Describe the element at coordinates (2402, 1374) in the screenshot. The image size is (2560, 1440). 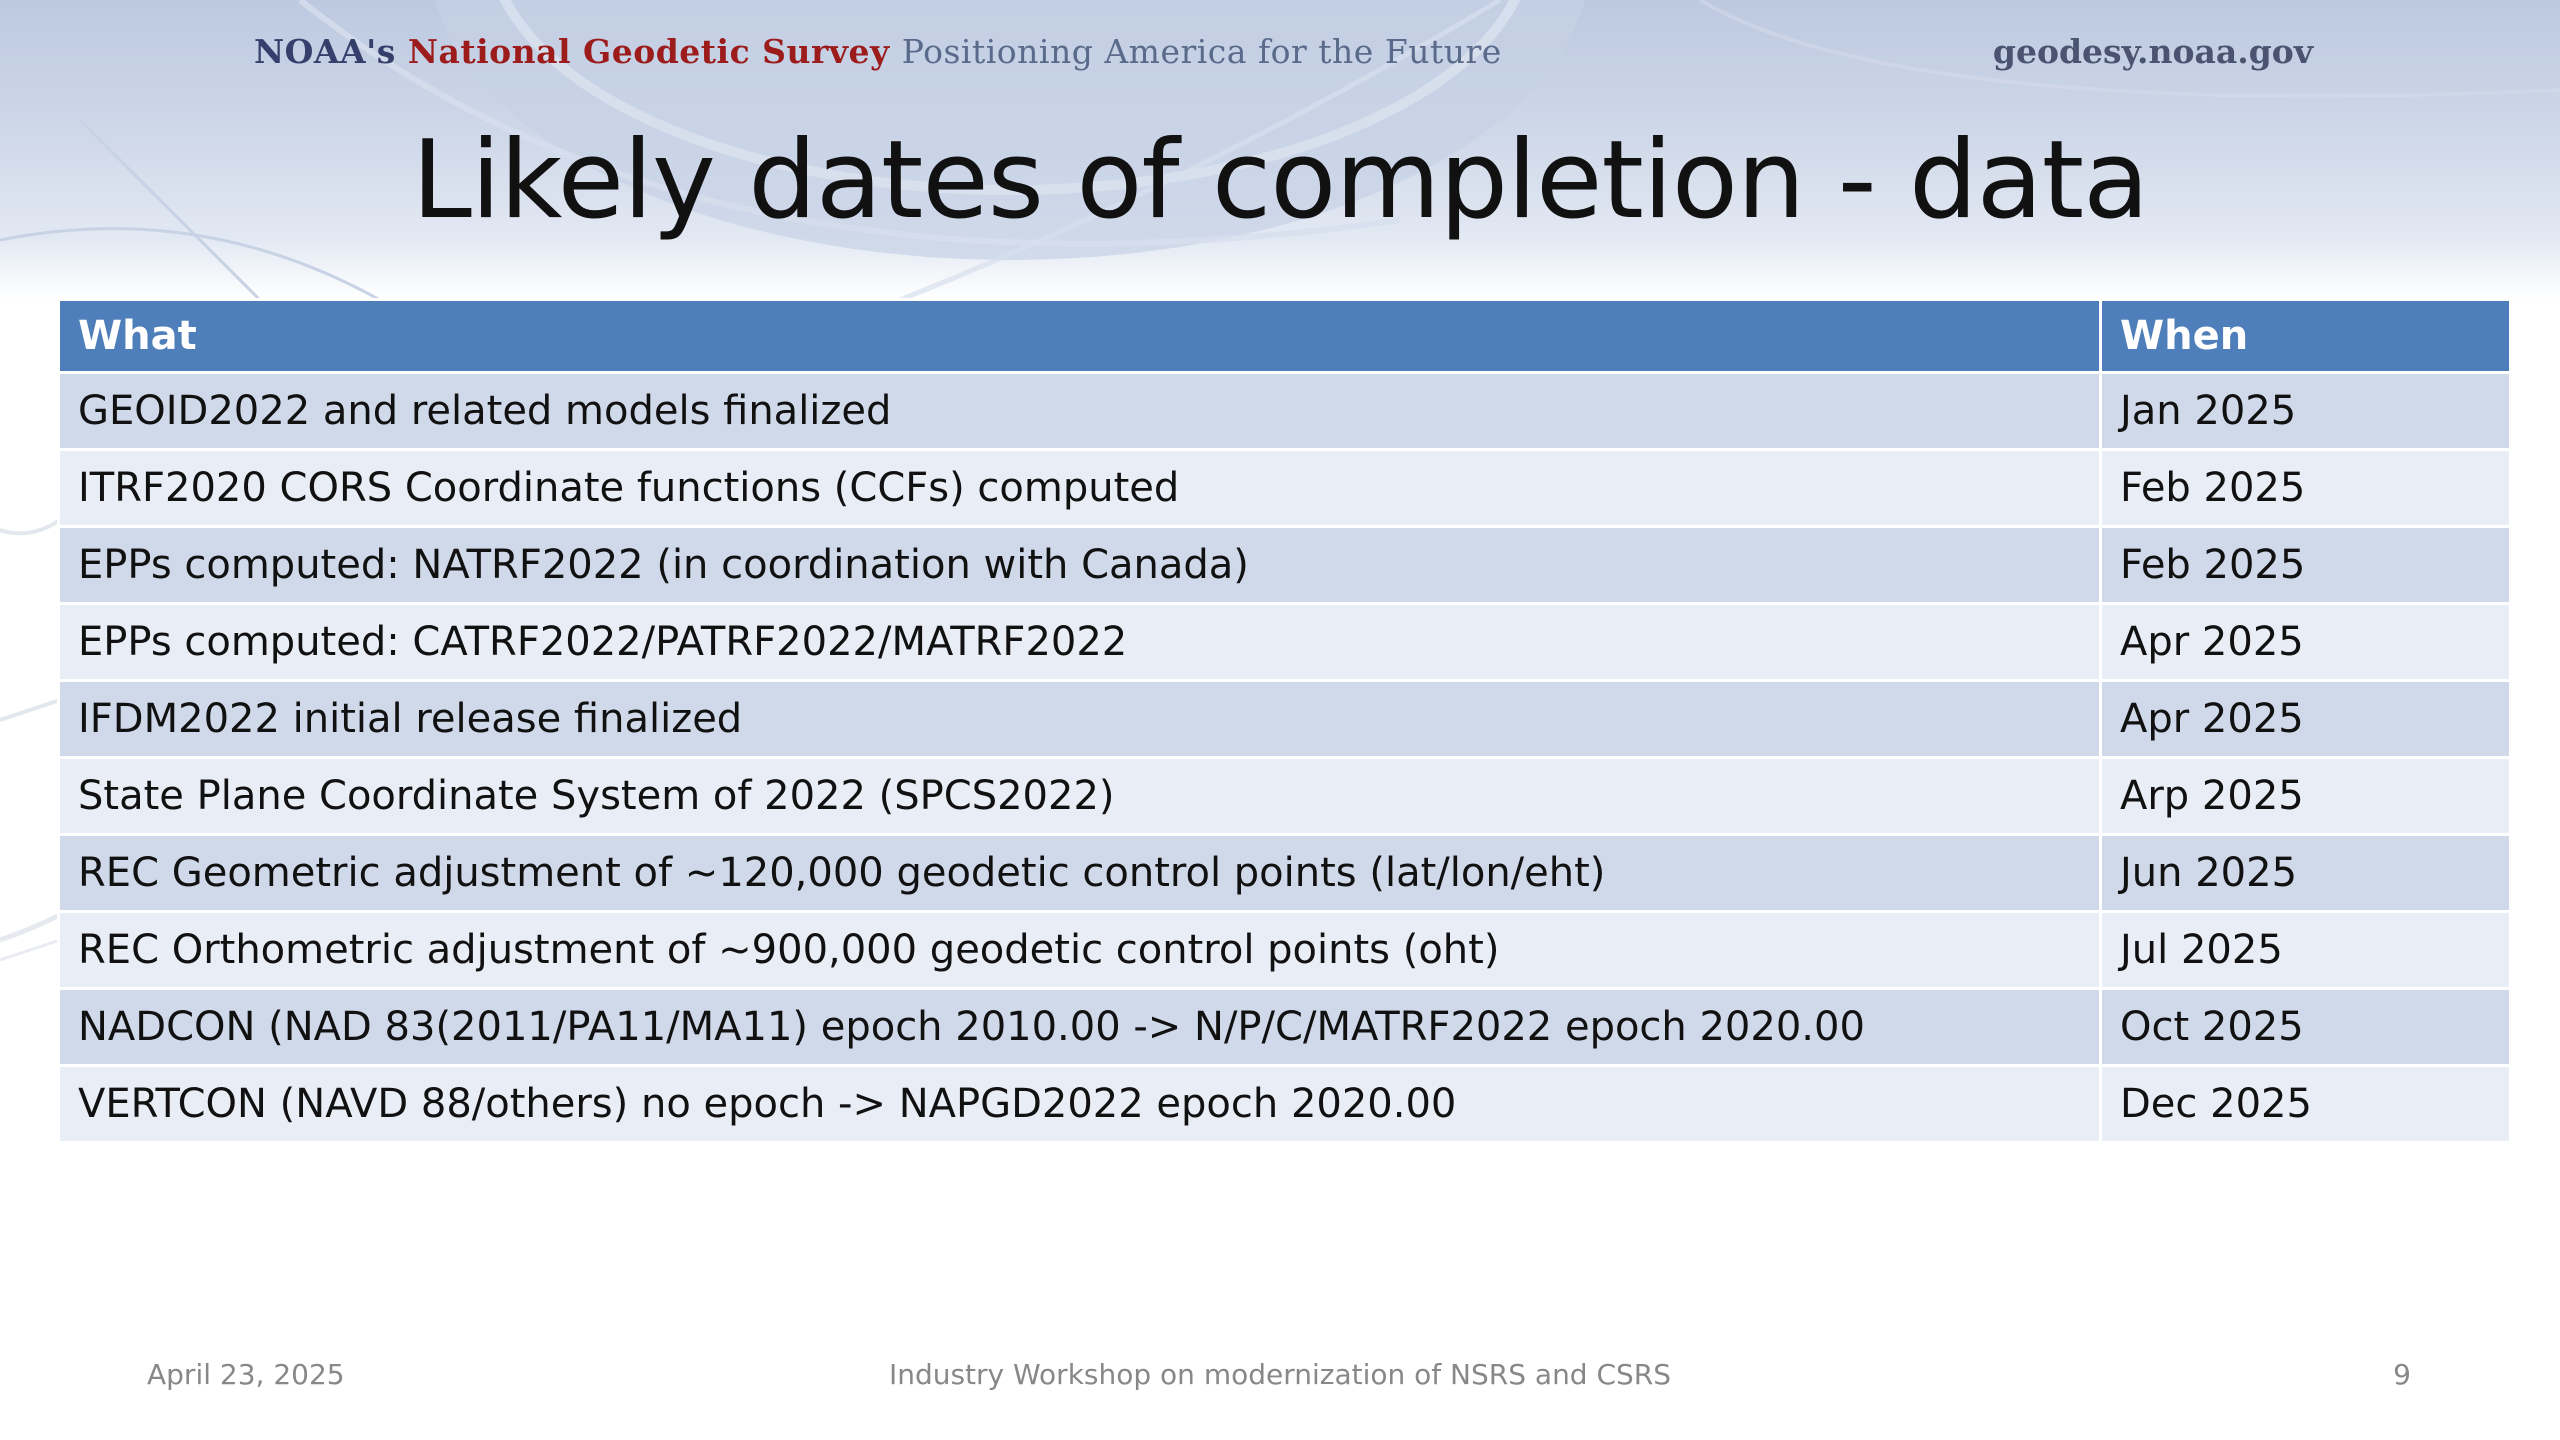
I see `page-number: 9` at that location.